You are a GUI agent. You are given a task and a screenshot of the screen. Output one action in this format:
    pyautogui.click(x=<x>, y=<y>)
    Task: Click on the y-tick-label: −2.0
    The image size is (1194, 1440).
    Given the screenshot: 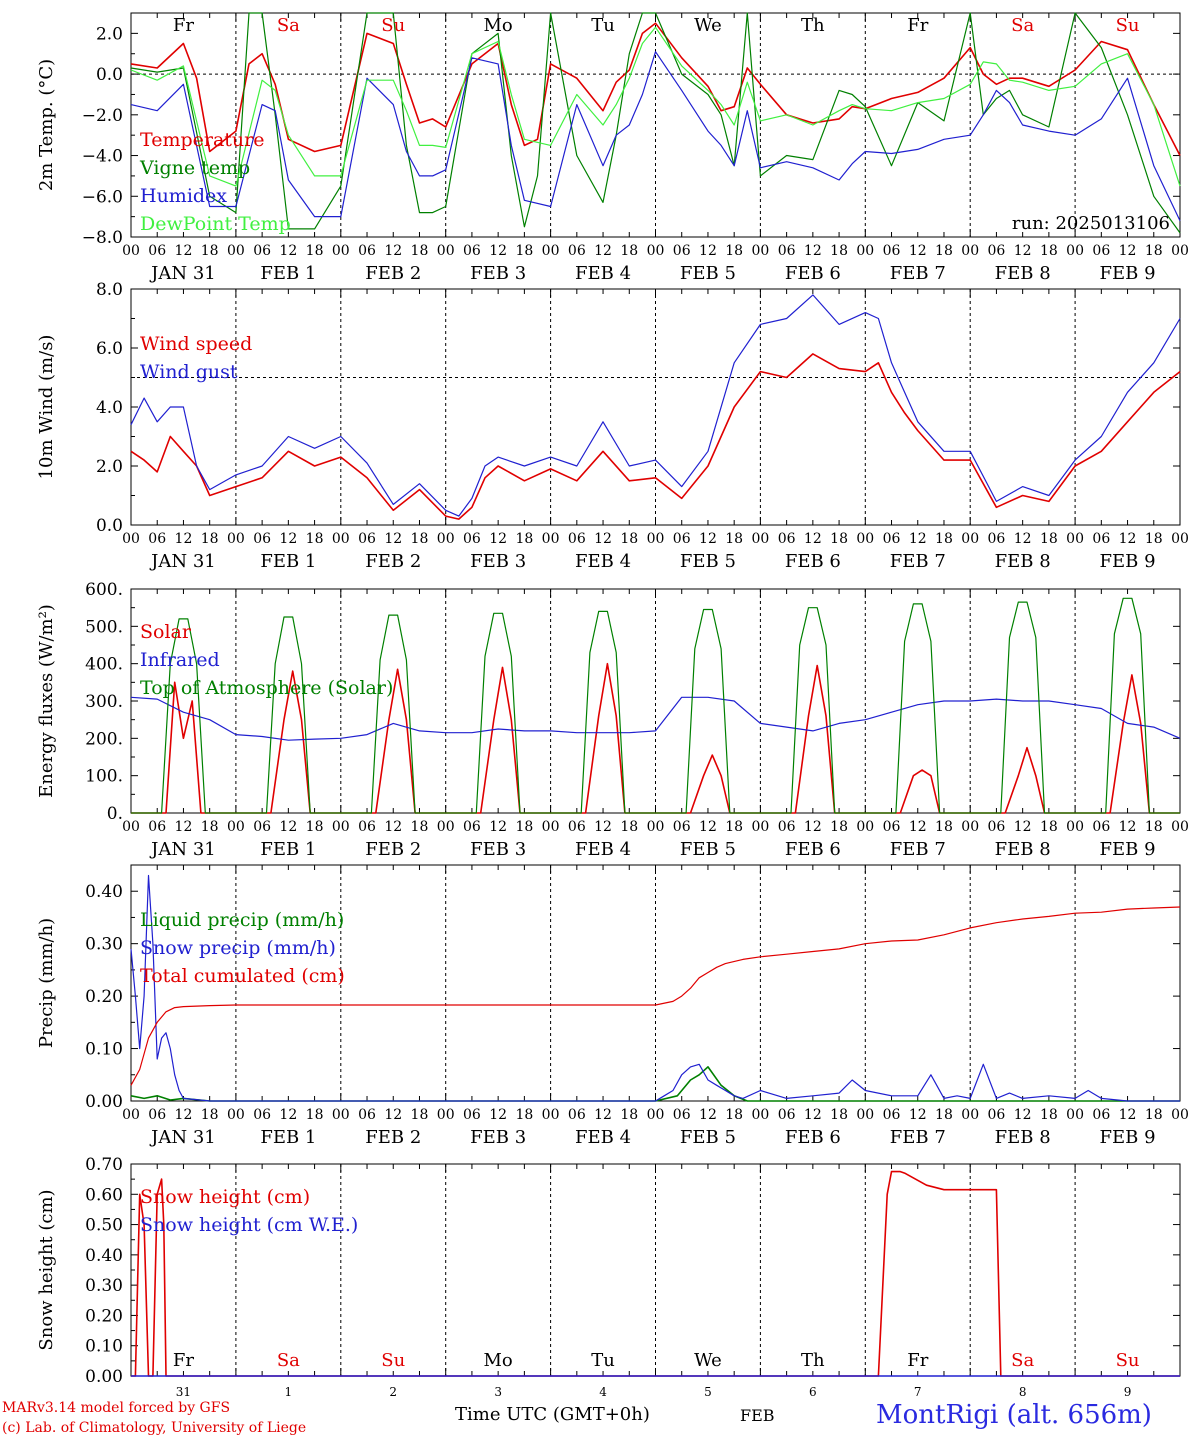 What is the action you would take?
    pyautogui.click(x=102, y=116)
    